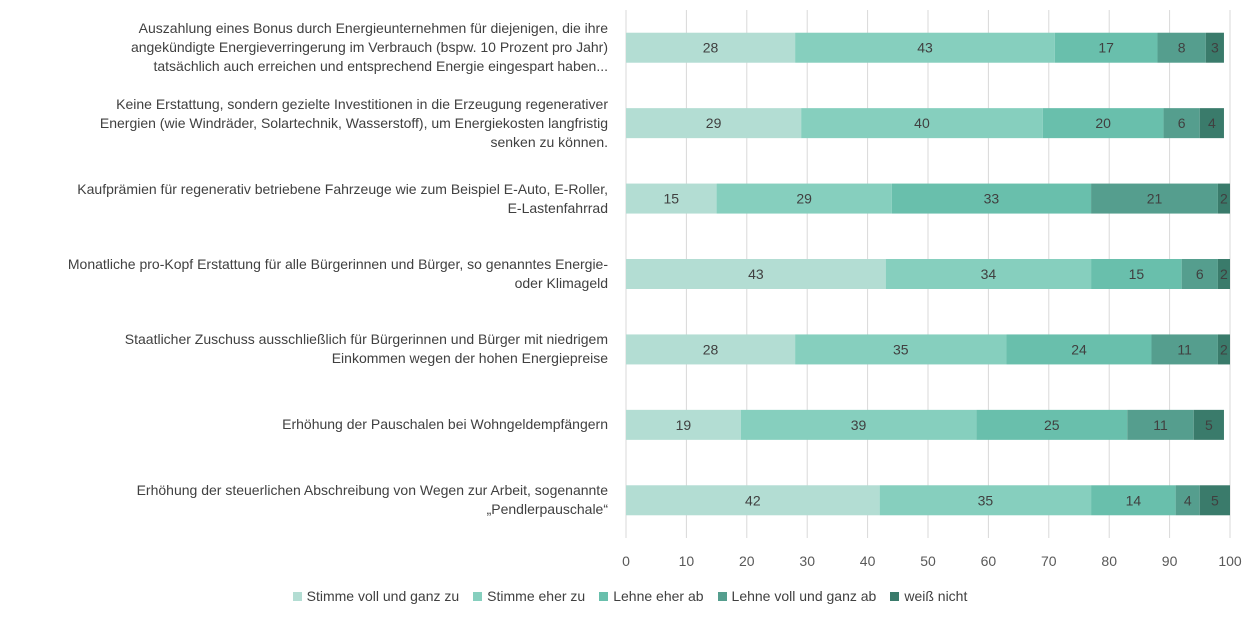 Image resolution: width=1260 pixels, height=618 pixels. I want to click on data-label: 33, so click(992, 199).